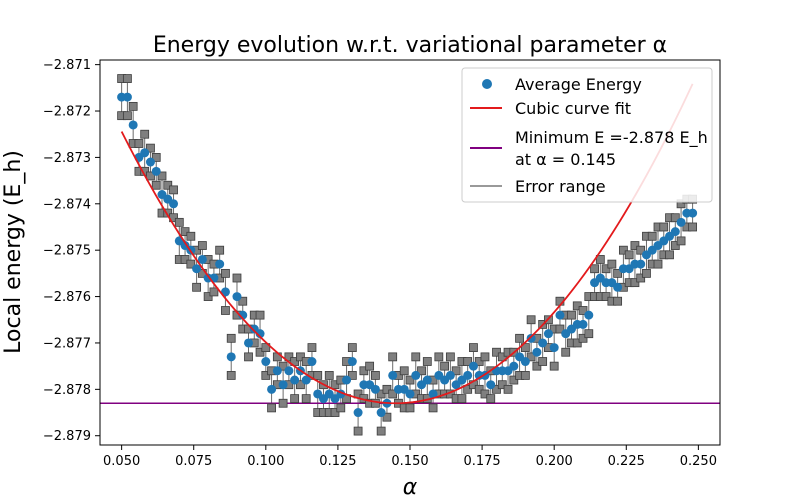 This screenshot has width=800, height=500. I want to click on x-tick-label: 0.225, so click(626, 461).